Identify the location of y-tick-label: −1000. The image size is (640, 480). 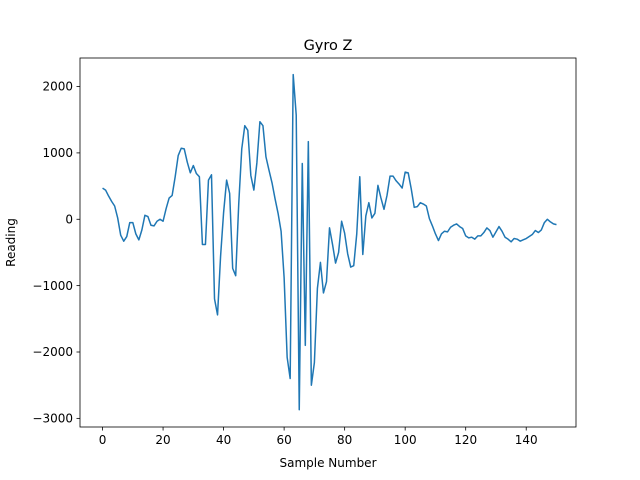
(52, 286).